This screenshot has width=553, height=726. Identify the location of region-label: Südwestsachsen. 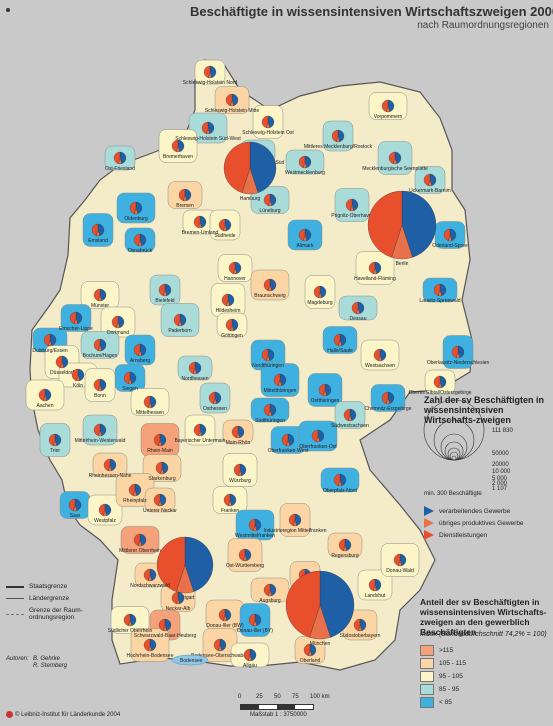
(350, 426).